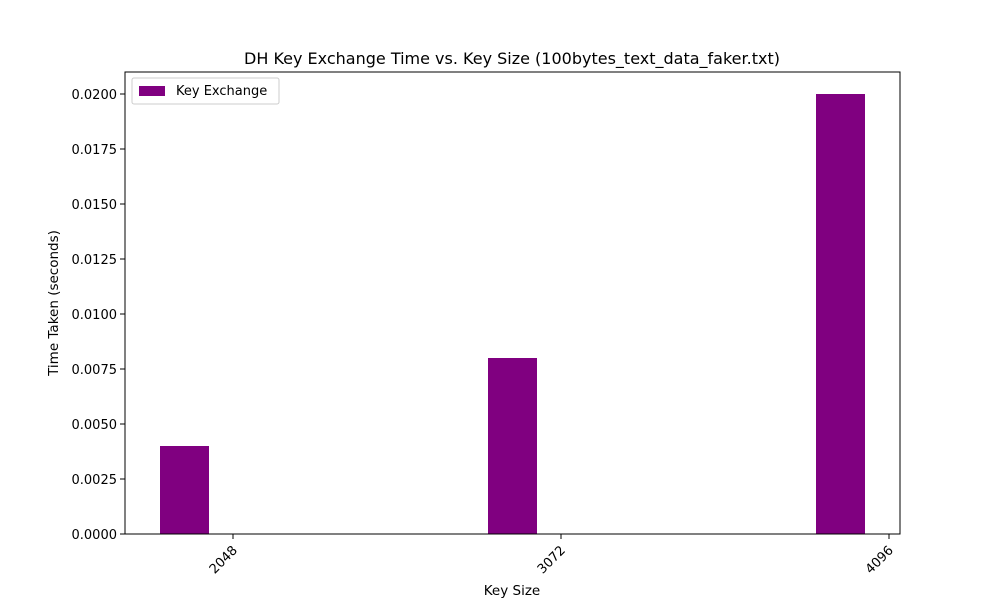 This screenshot has height=600, width=1000. What do you see at coordinates (95, 535) in the screenshot?
I see `y-tick-label: 0.0000` at bounding box center [95, 535].